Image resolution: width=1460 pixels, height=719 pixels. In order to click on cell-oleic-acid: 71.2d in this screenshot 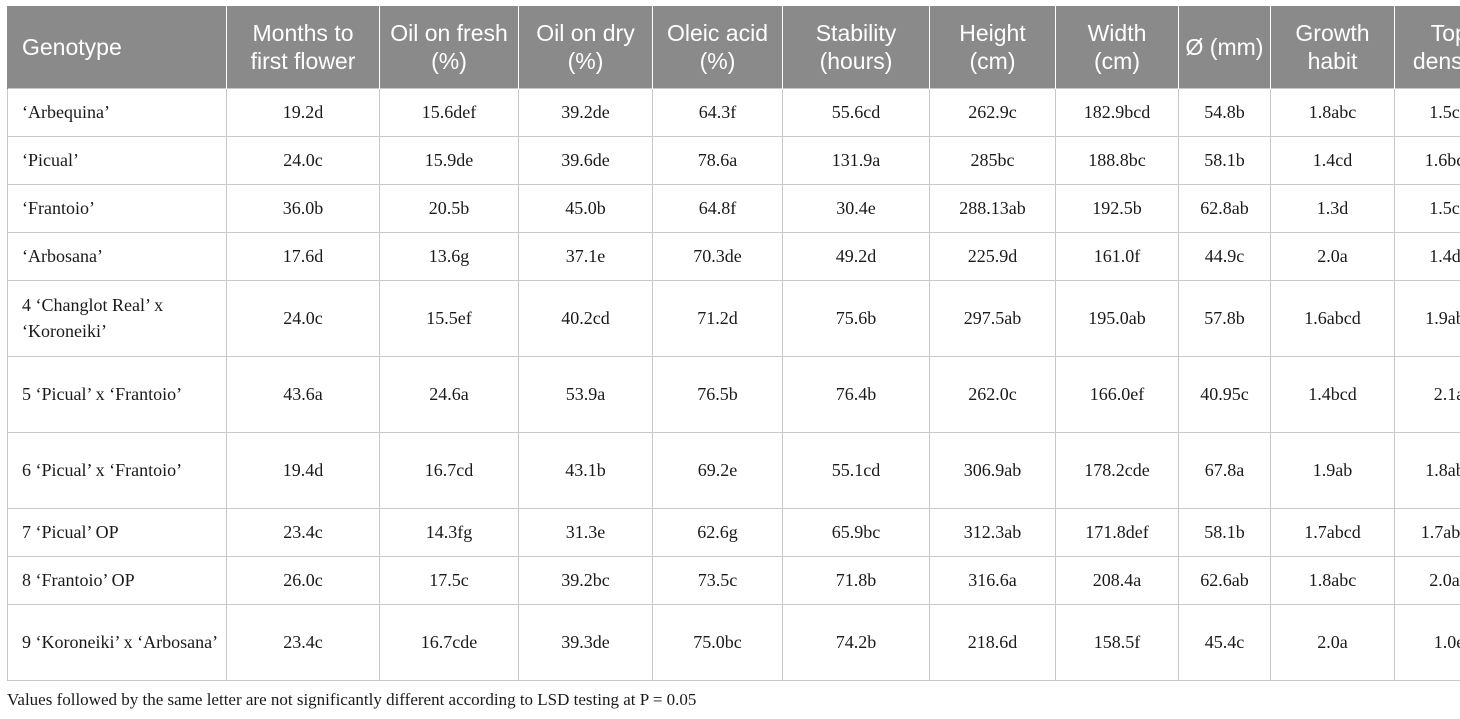, I will do `click(717, 318)`.